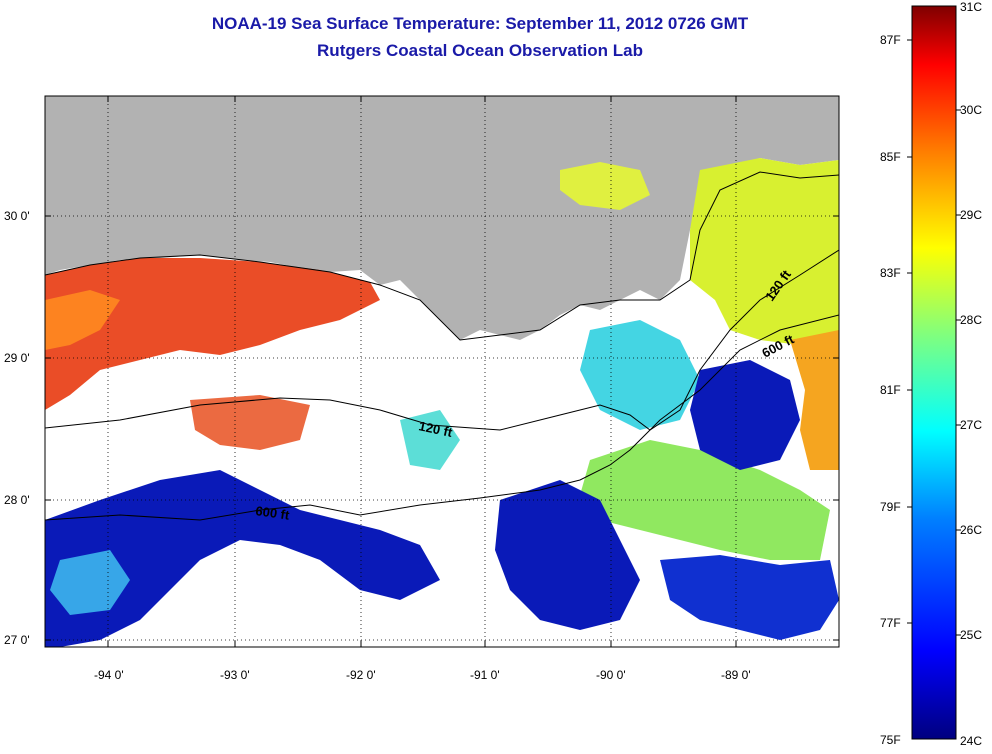 The width and height of the screenshot is (992, 754). What do you see at coordinates (17, 358) in the screenshot?
I see `lat-label-29: 29 0'` at bounding box center [17, 358].